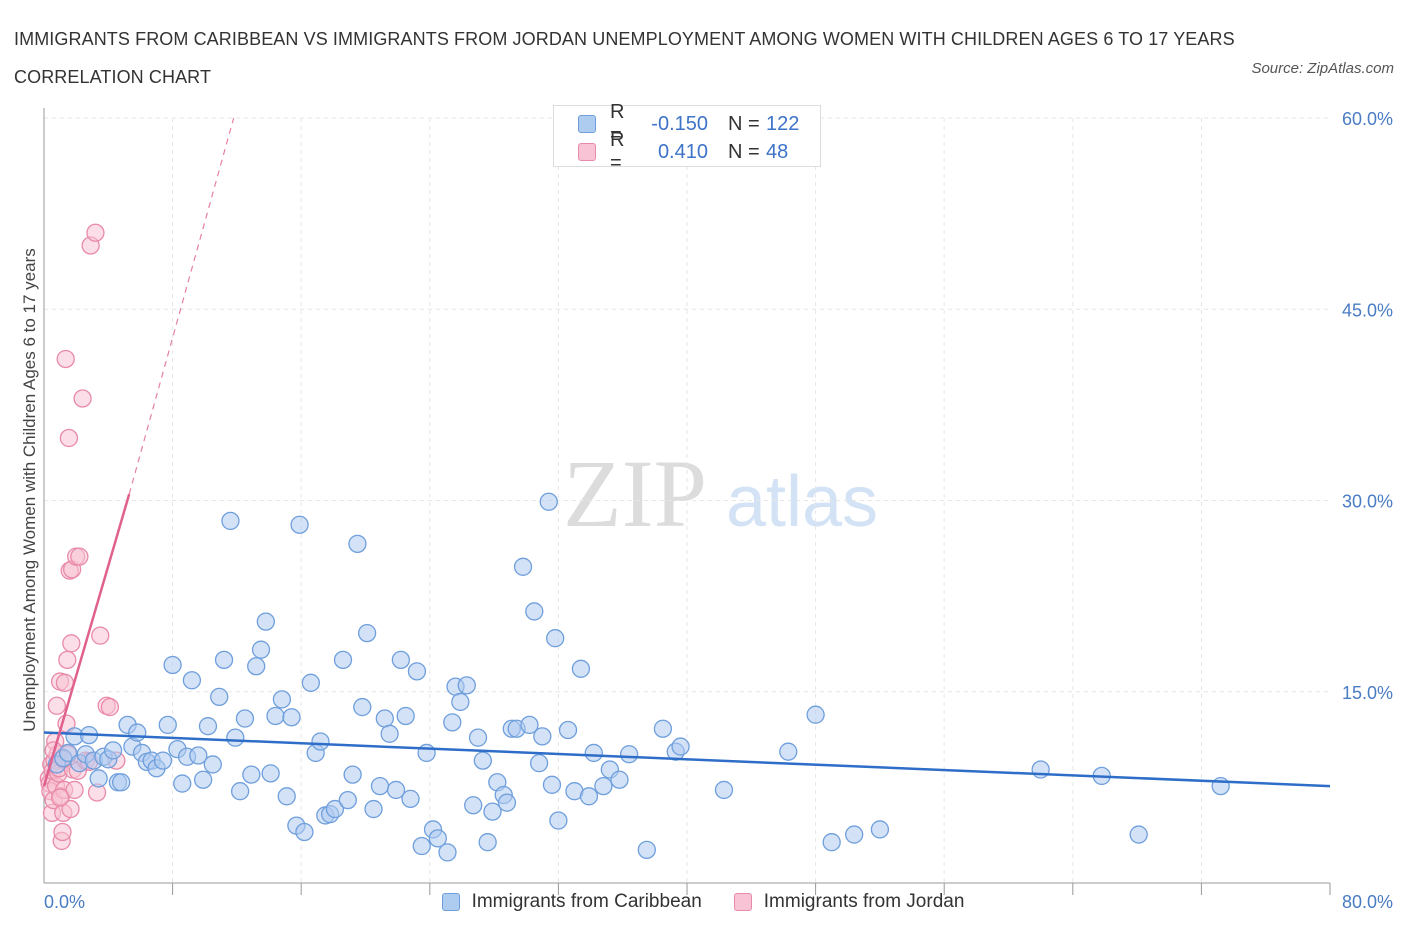 The width and height of the screenshot is (1406, 930). What do you see at coordinates (617, 123) in the screenshot?
I see `r-label: R =` at bounding box center [617, 123].